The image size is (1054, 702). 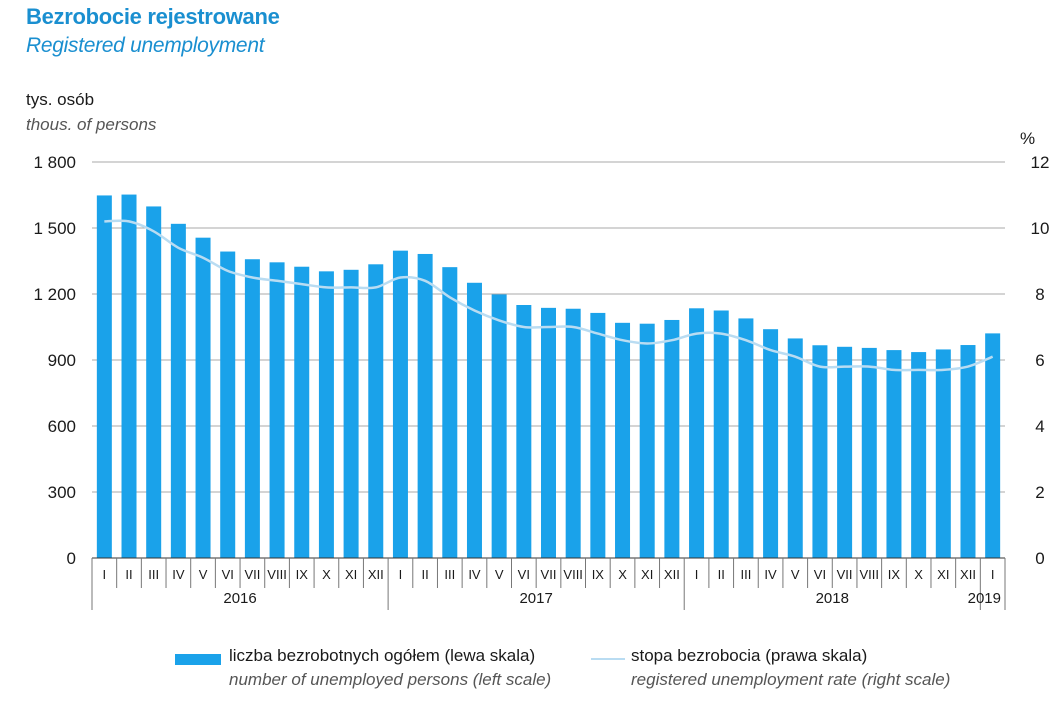 What do you see at coordinates (54, 228) in the screenshot?
I see `left-tick-label: 1 500` at bounding box center [54, 228].